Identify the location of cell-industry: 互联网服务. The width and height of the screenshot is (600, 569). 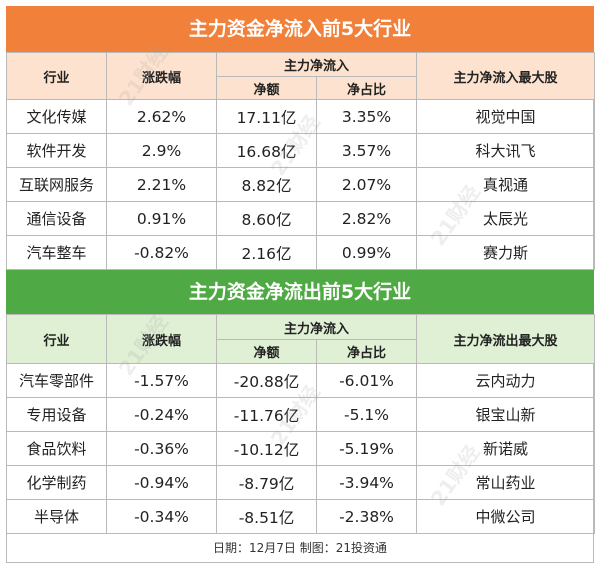
(56, 184).